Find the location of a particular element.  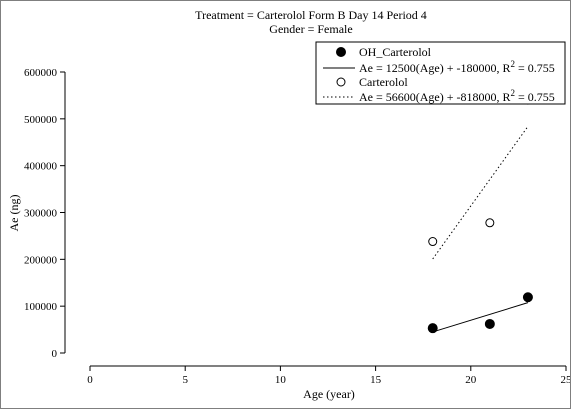

x-tick-label: 25 is located at coordinates (566, 380).